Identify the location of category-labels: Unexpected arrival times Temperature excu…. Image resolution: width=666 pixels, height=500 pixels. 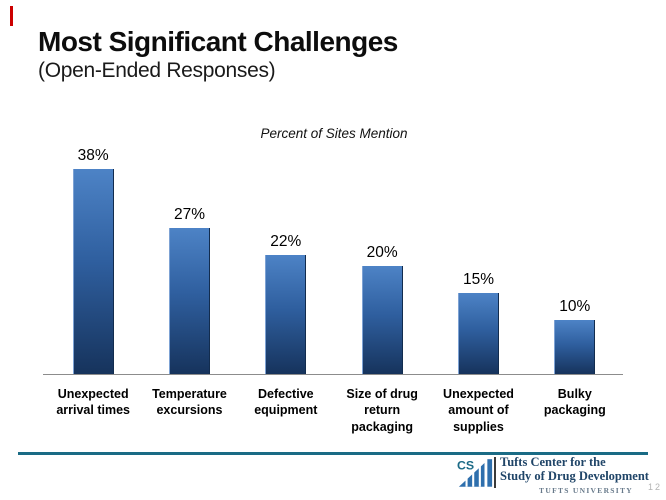
(334, 410).